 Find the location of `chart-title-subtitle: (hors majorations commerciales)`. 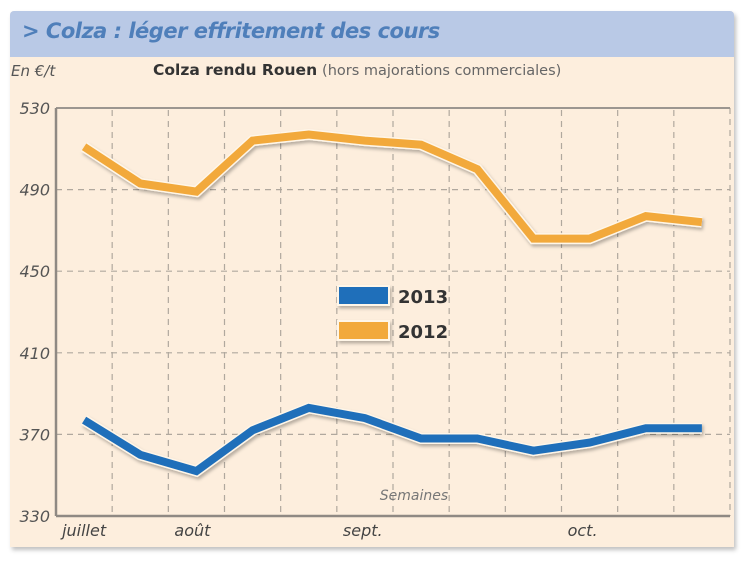

chart-title-subtitle: (hors majorations commerciales) is located at coordinates (442, 71).